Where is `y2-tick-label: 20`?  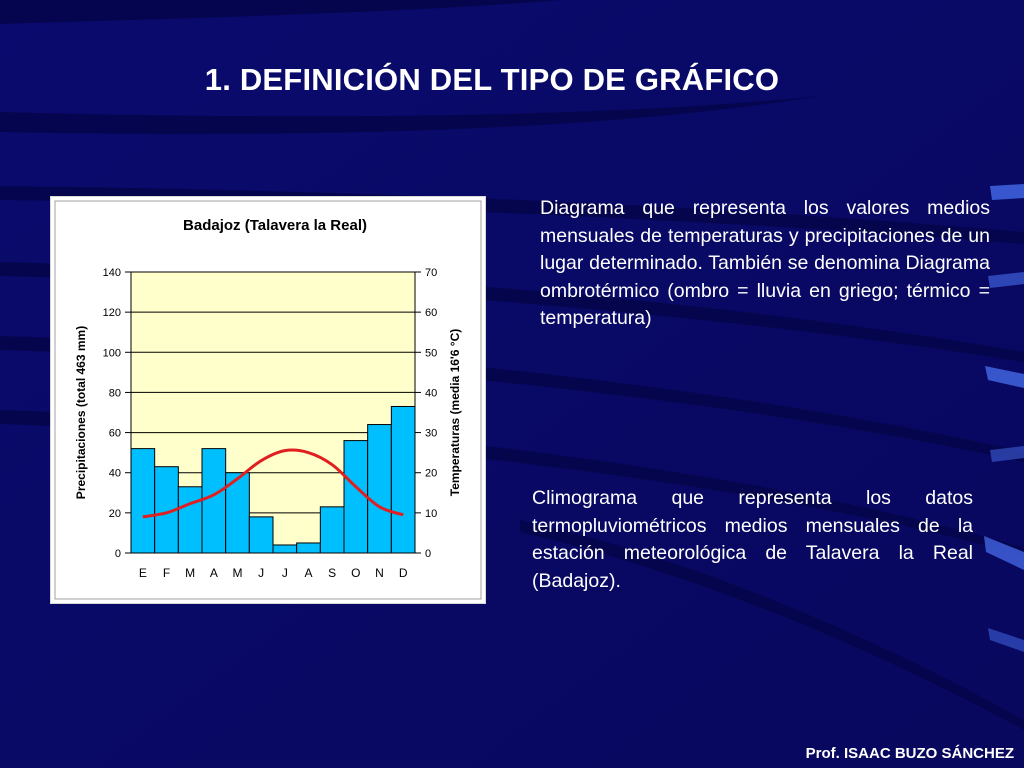 y2-tick-label: 20 is located at coordinates (431, 474).